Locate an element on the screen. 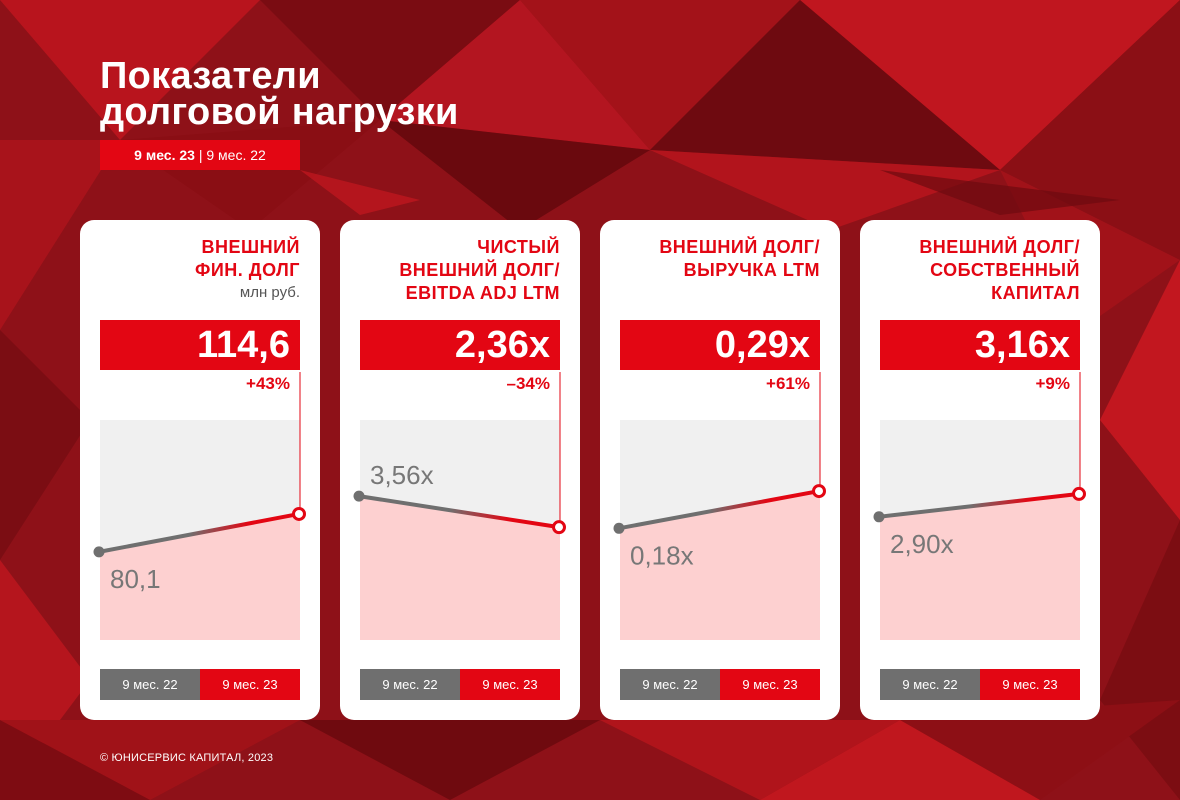 The image size is (1180, 800). card-unit: млн руб. is located at coordinates (269, 292).